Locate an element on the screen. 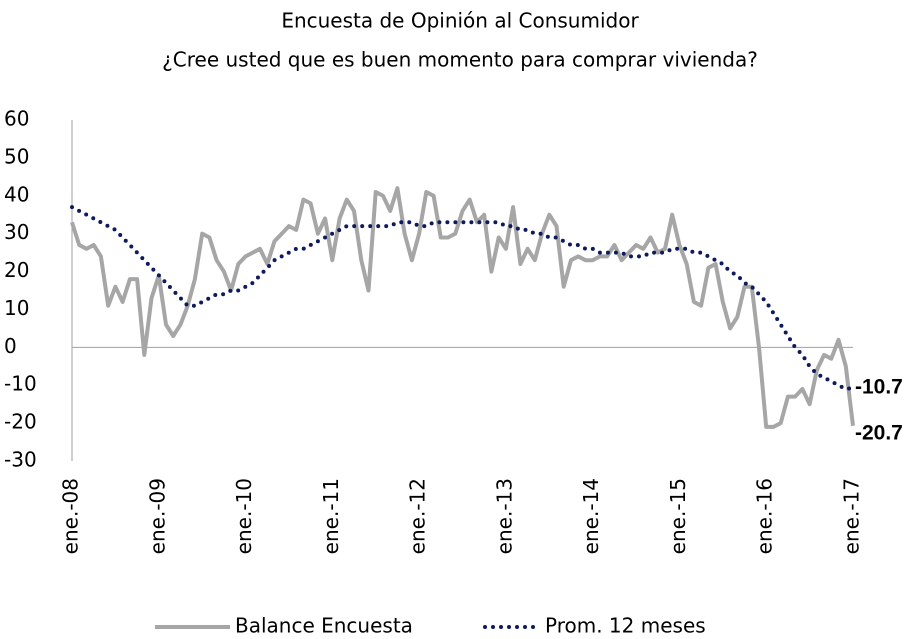 The image size is (920, 639). y-tick-label: -20 is located at coordinates (20, 422).